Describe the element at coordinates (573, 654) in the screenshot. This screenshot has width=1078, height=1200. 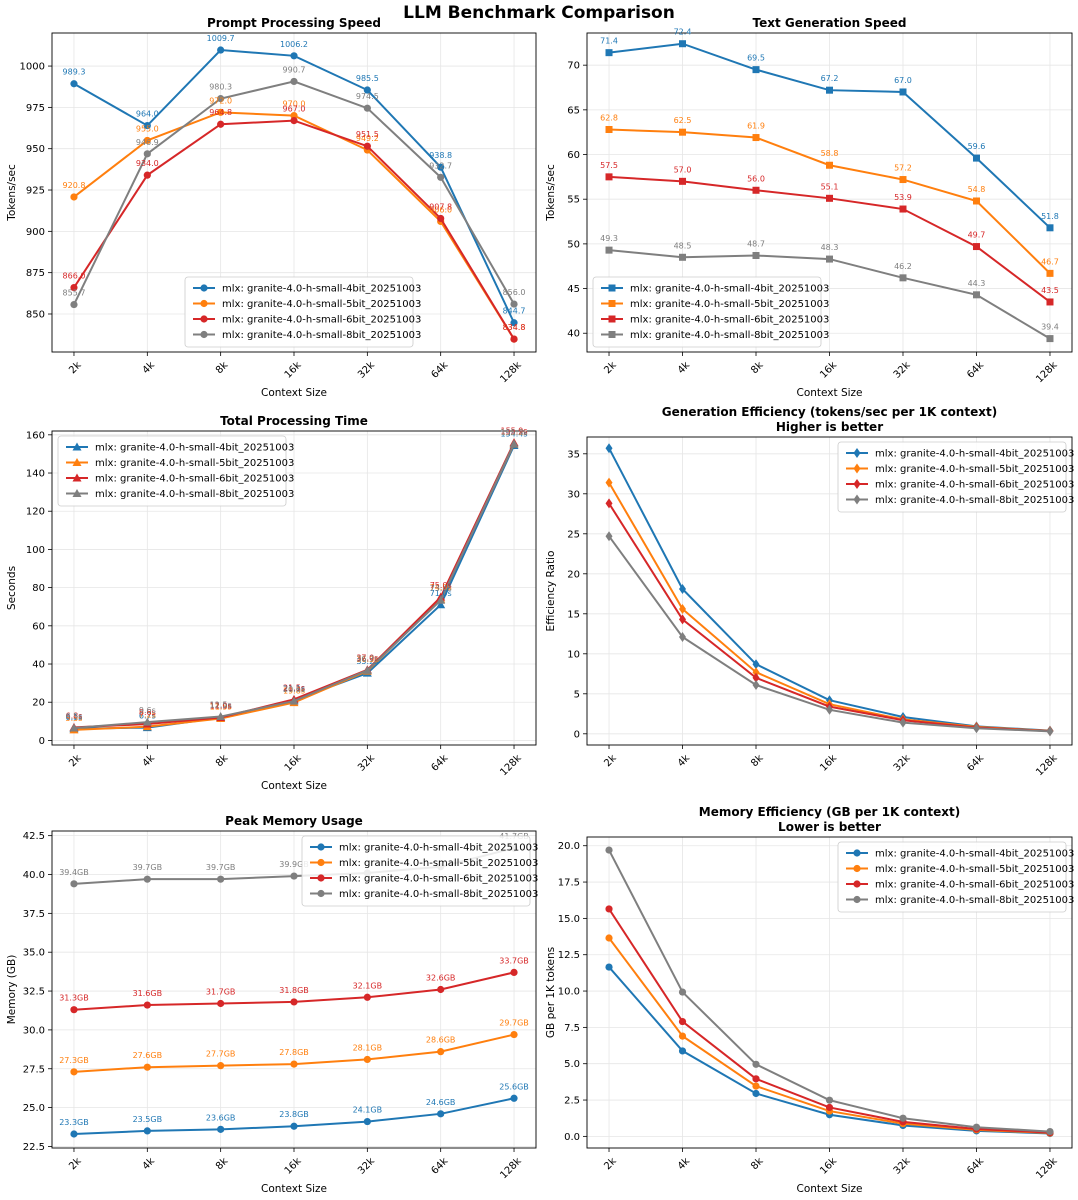
I see `y-tick-label: 10` at that location.